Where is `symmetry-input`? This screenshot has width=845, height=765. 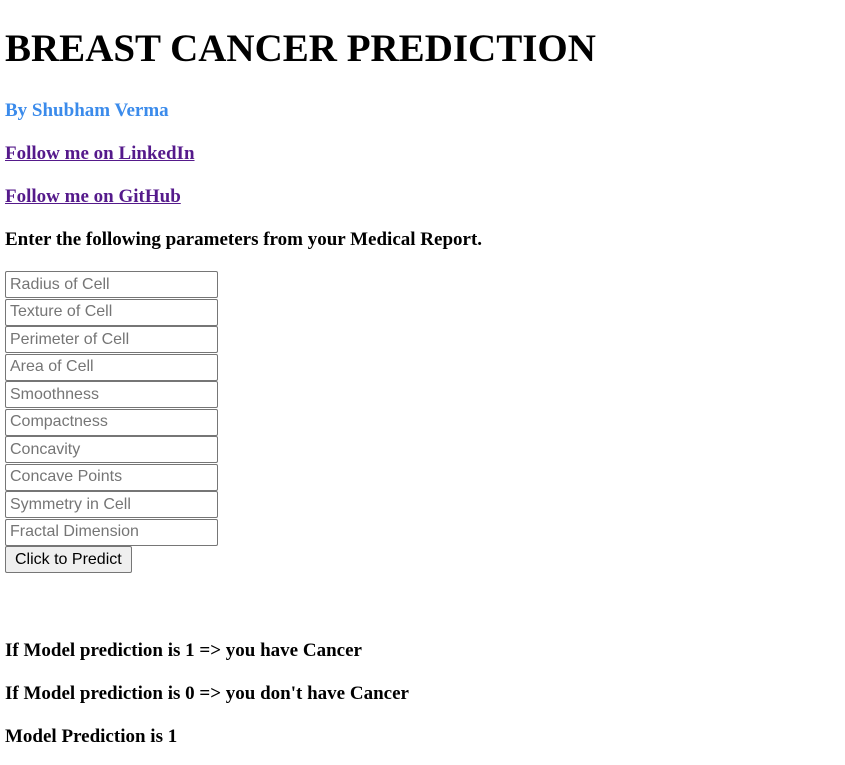 symmetry-input is located at coordinates (111, 504).